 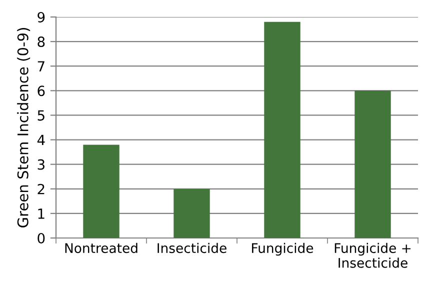 I want to click on x-tick-label: Nontreated, so click(x=101, y=248).